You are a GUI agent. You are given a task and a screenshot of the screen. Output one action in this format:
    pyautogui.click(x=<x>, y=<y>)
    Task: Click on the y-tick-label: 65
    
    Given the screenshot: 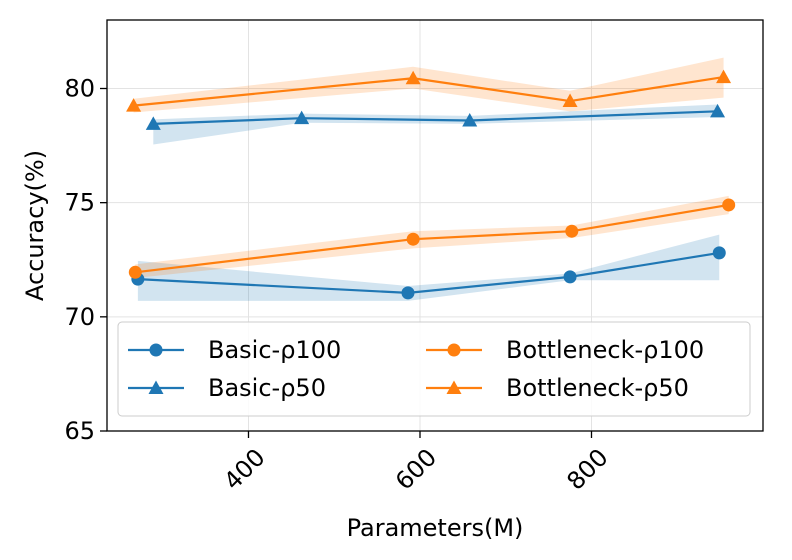 What is the action you would take?
    pyautogui.click(x=79, y=431)
    